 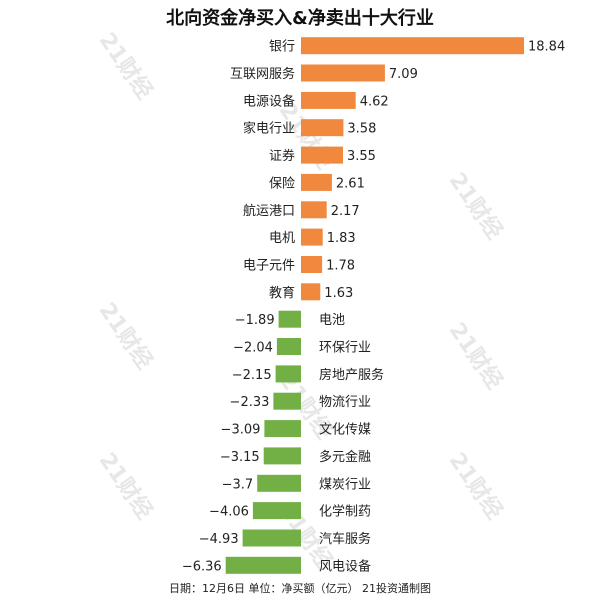 What do you see at coordinates (300, 18) in the screenshot?
I see `chart-title: 北向资金净买入&净卖出十大行业` at bounding box center [300, 18].